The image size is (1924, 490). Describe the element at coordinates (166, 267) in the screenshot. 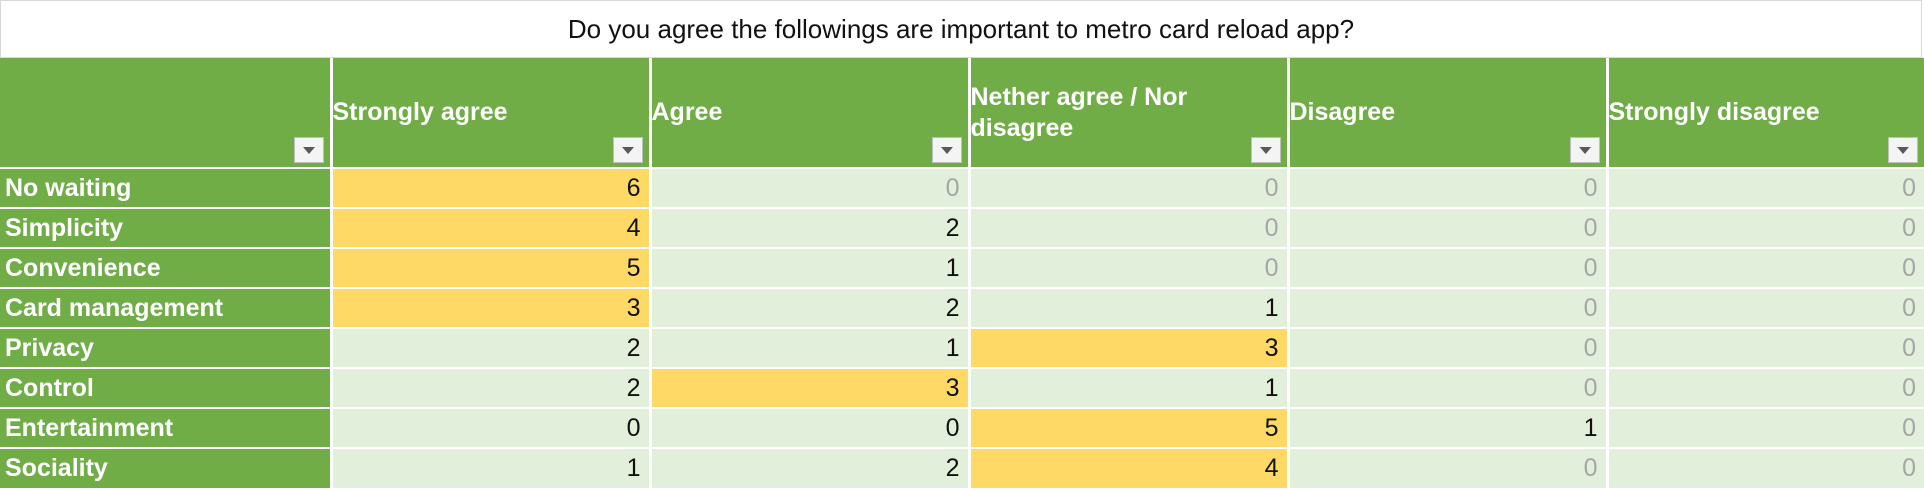

I see `row-label: Convenience` at that location.